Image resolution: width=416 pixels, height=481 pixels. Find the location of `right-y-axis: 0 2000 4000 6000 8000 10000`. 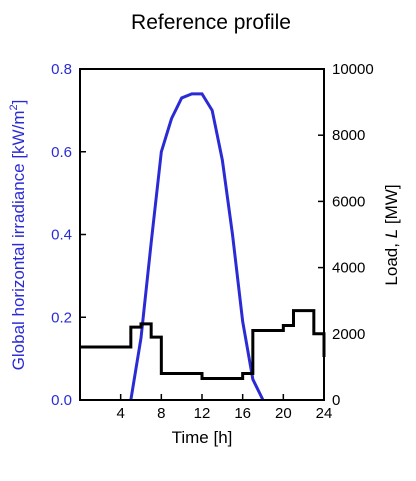

right-y-axis: 0 2000 4000 6000 8000 10000 is located at coordinates (346, 235).